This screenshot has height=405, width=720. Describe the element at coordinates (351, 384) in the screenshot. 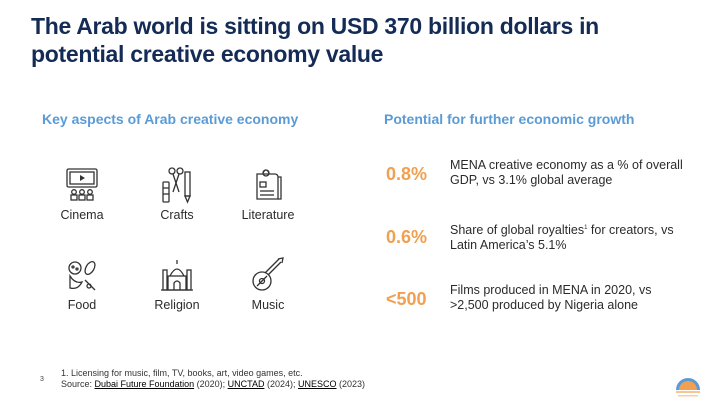

I see `source-year: (2023)` at that location.